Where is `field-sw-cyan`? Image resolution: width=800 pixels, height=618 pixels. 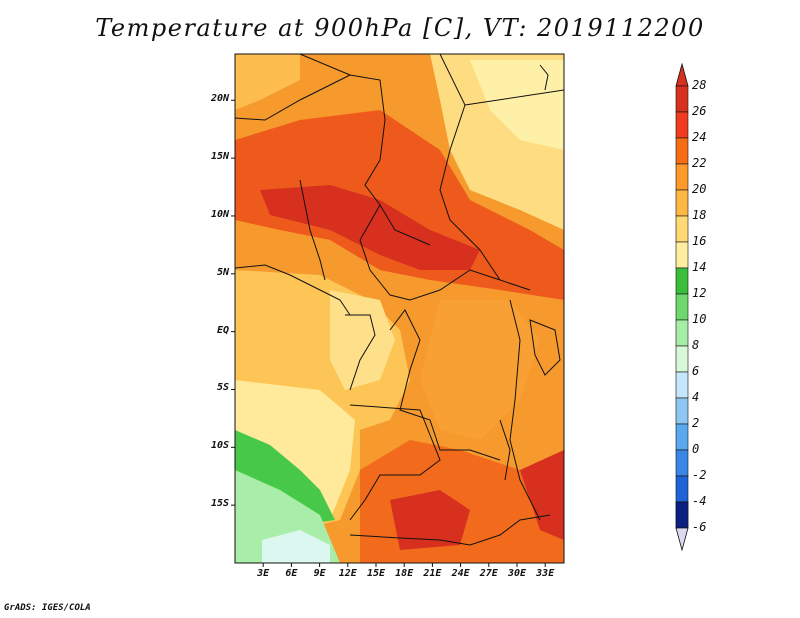
field-sw-cyan is located at coordinates (296, 546).